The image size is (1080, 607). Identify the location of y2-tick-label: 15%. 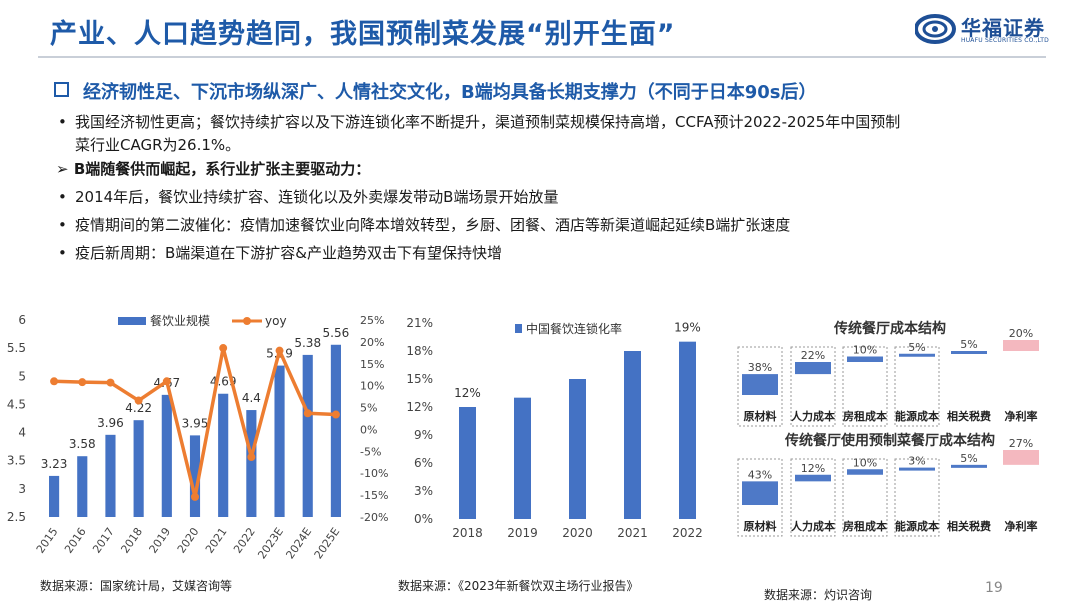
(372, 364).